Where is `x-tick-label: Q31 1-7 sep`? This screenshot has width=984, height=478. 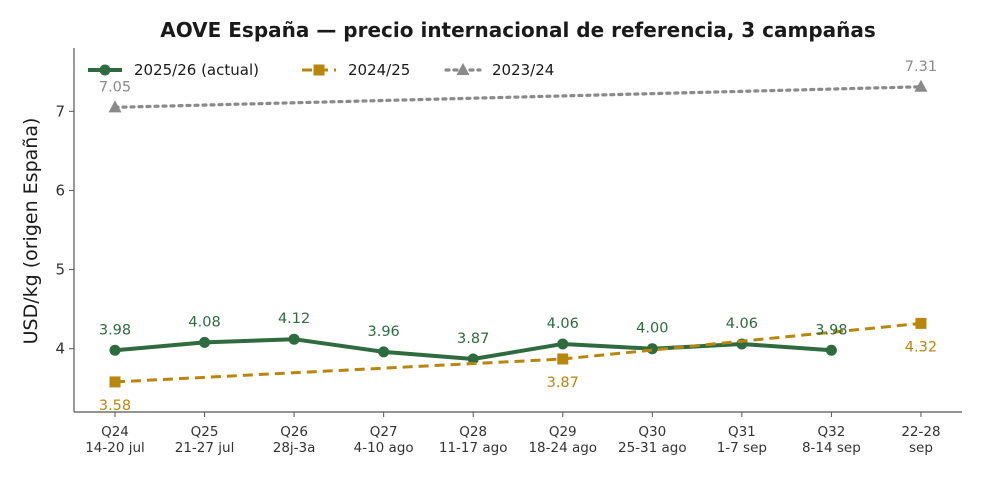
x-tick-label: Q31 1-7 sep is located at coordinates (742, 440).